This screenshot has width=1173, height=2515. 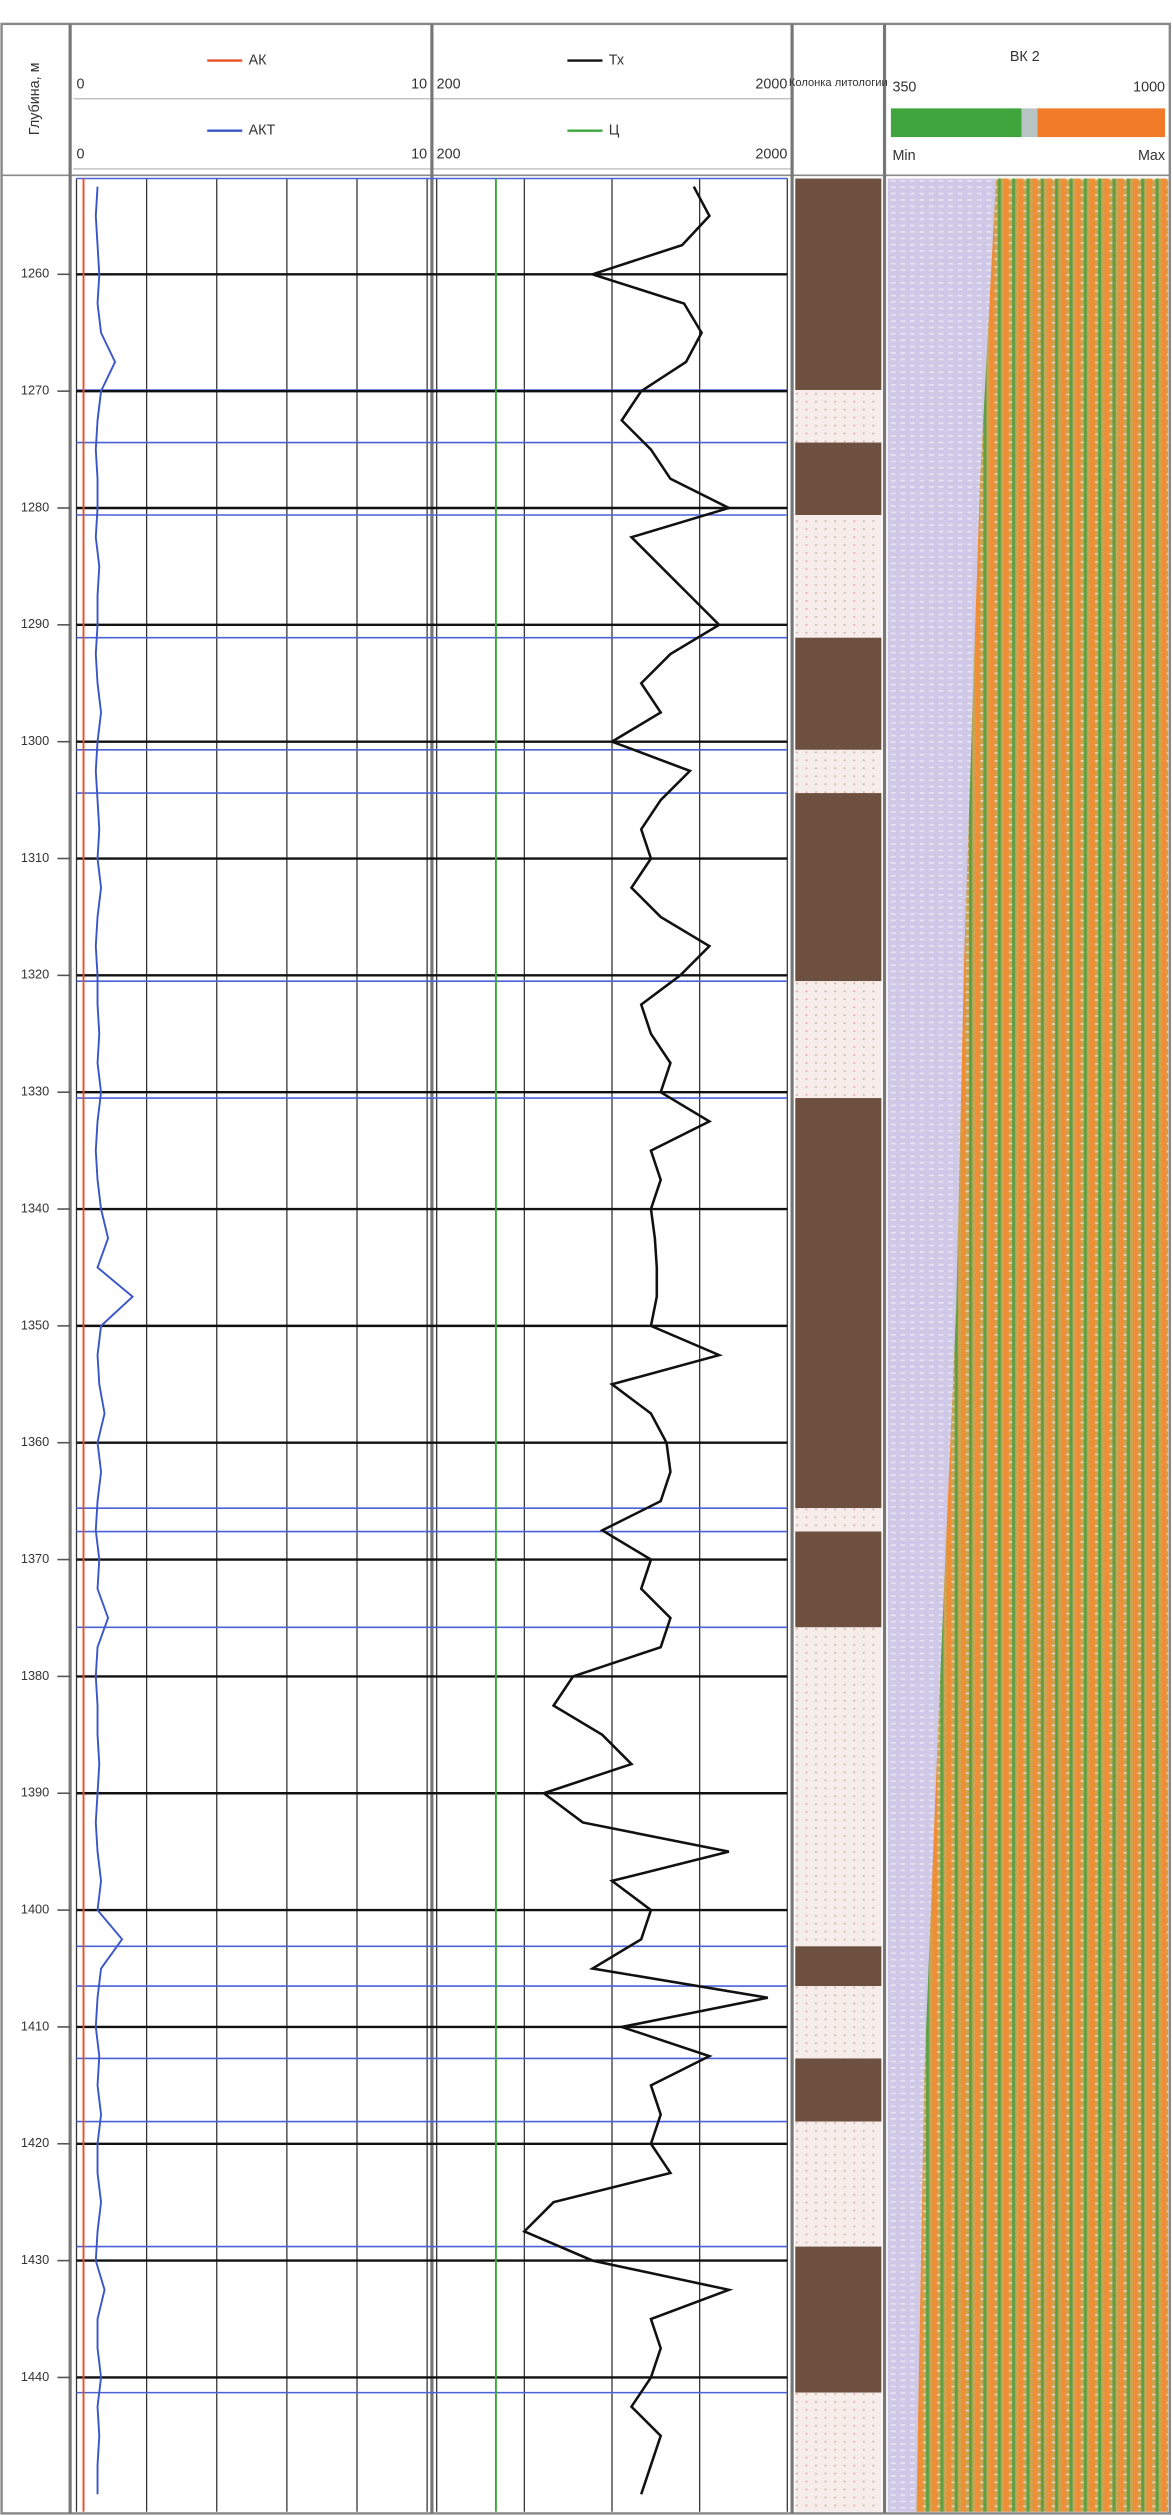 What do you see at coordinates (35, 974) in the screenshot?
I see `depth-label: 1320` at bounding box center [35, 974].